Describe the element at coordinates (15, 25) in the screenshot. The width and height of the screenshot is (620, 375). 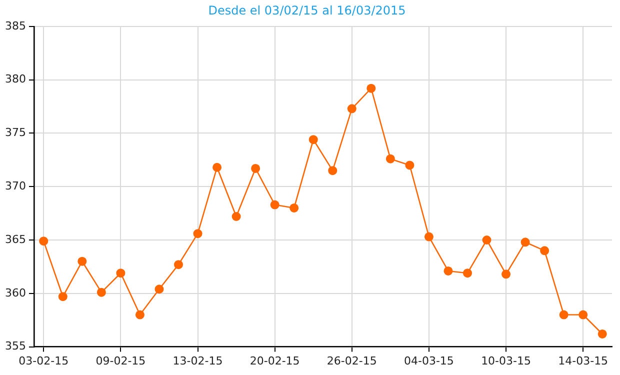
I see `y-tick-label: 385` at that location.